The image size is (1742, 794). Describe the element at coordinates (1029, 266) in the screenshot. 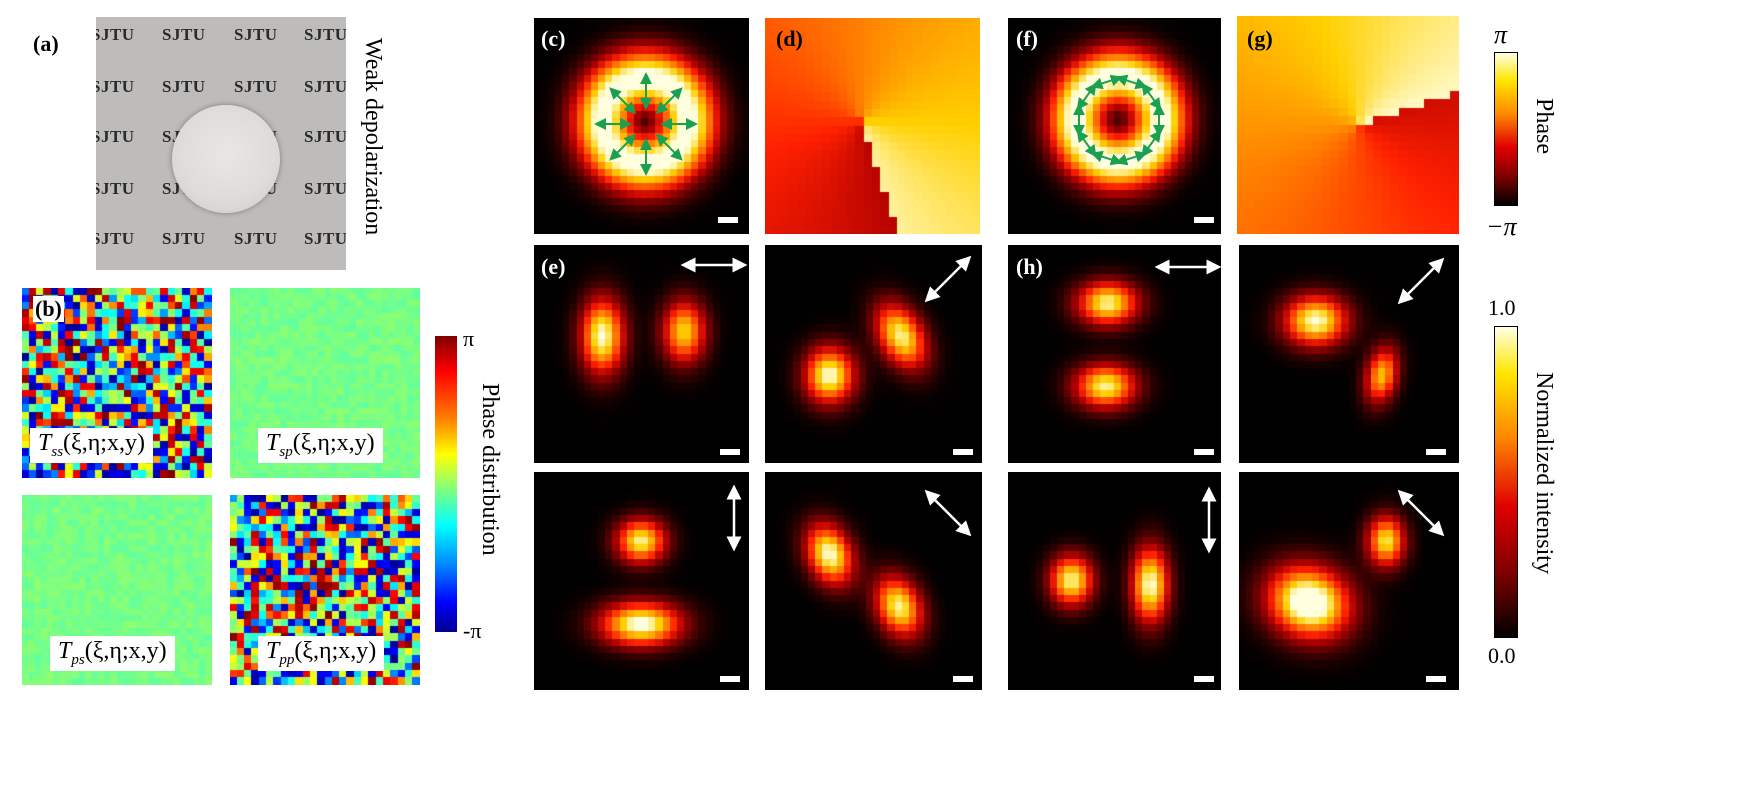

I see `panel-label-h: (h)` at that location.